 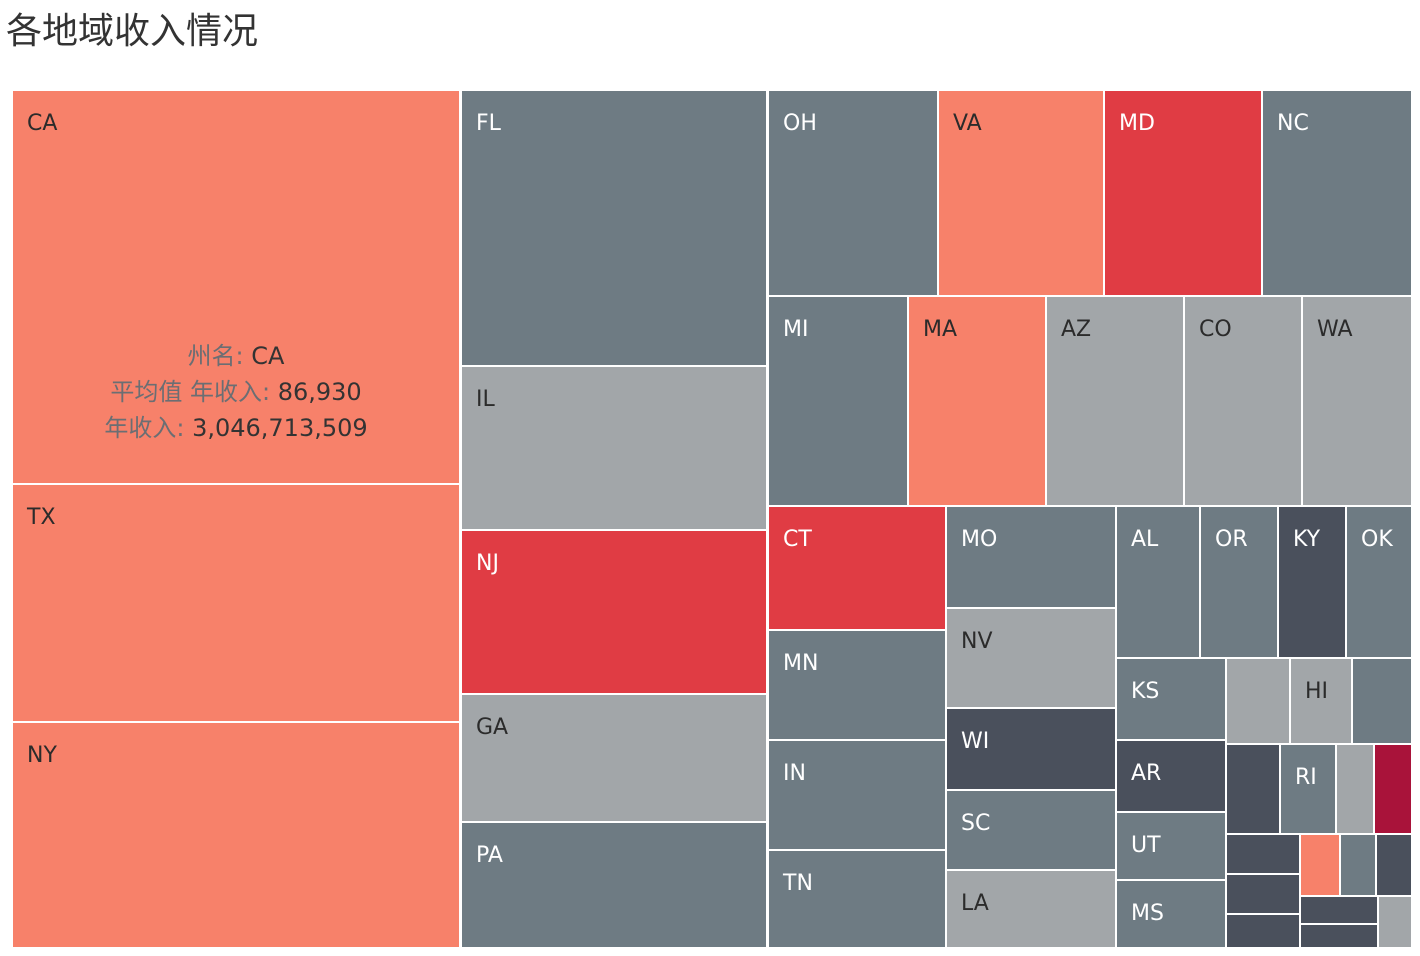 What do you see at coordinates (42, 755) in the screenshot?
I see `treemap-label-ny: NY` at bounding box center [42, 755].